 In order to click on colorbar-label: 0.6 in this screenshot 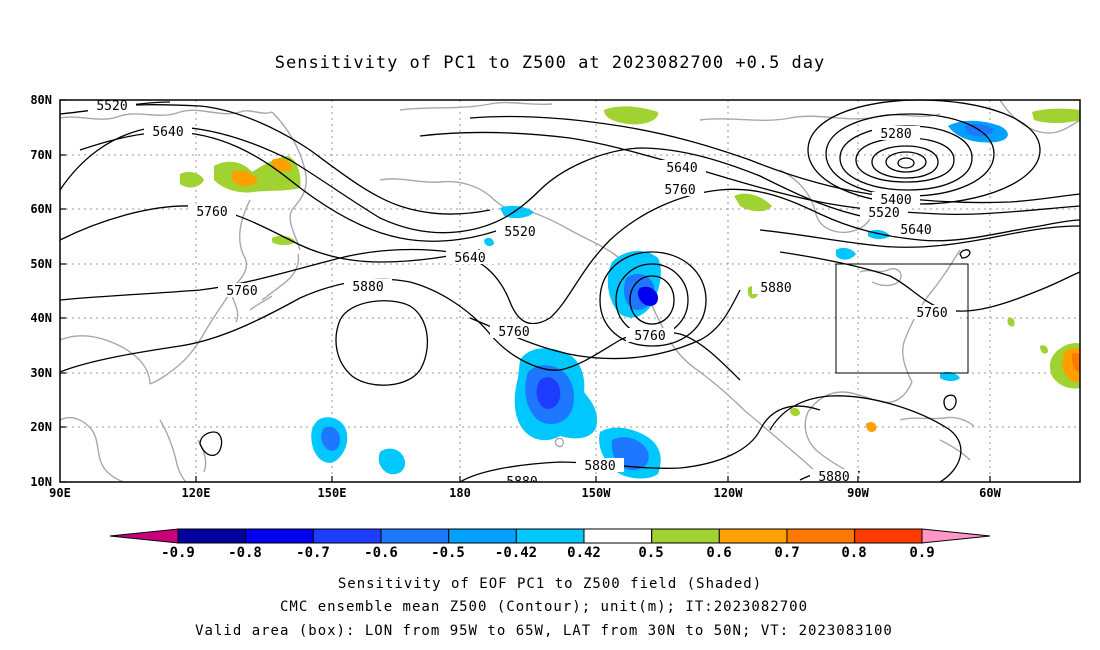, I will do `click(718, 553)`.